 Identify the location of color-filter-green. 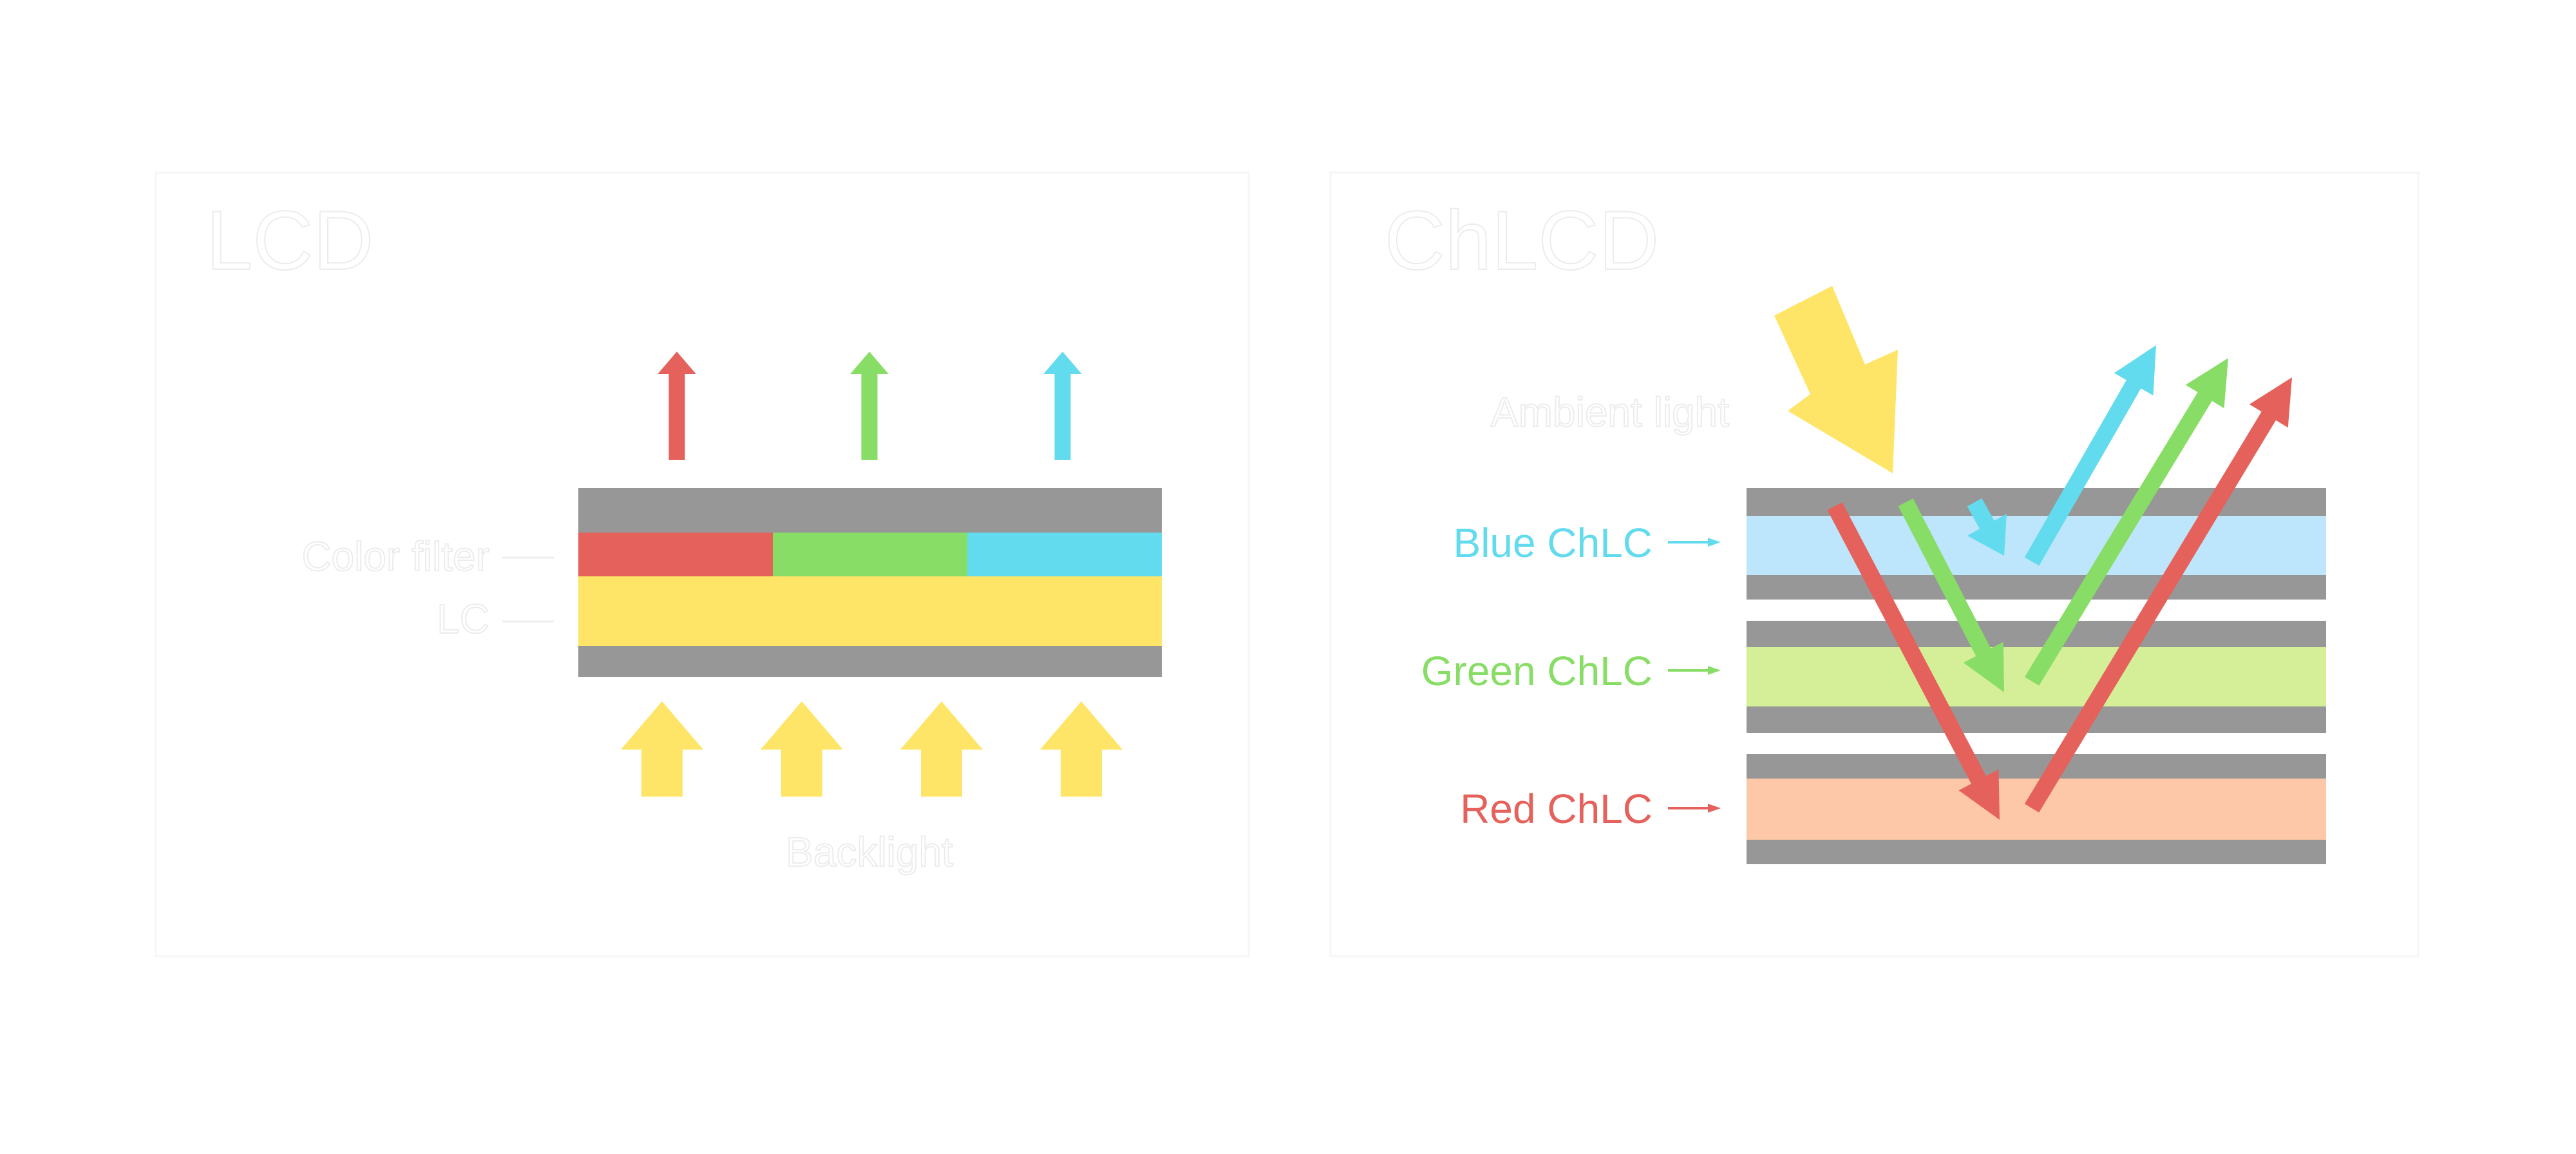
(870, 554).